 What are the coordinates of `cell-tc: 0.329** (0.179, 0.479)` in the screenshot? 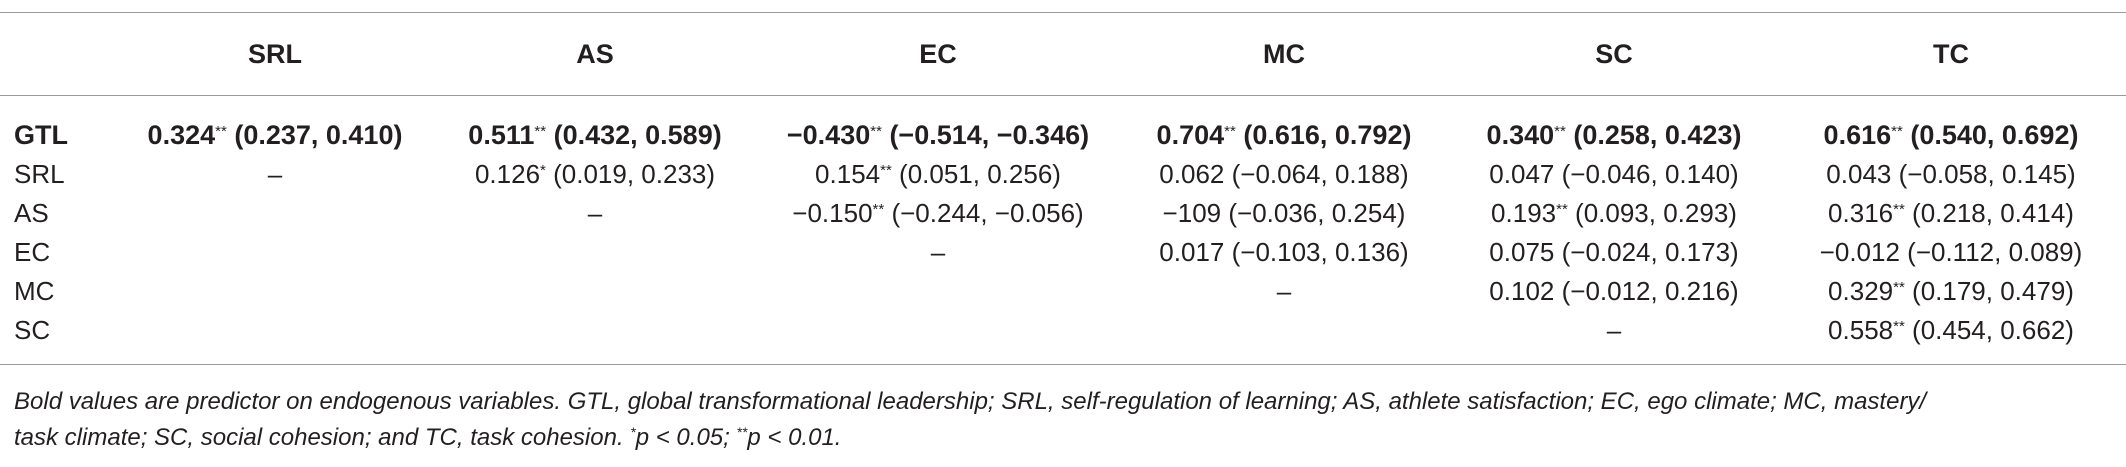 It's located at (1951, 291).